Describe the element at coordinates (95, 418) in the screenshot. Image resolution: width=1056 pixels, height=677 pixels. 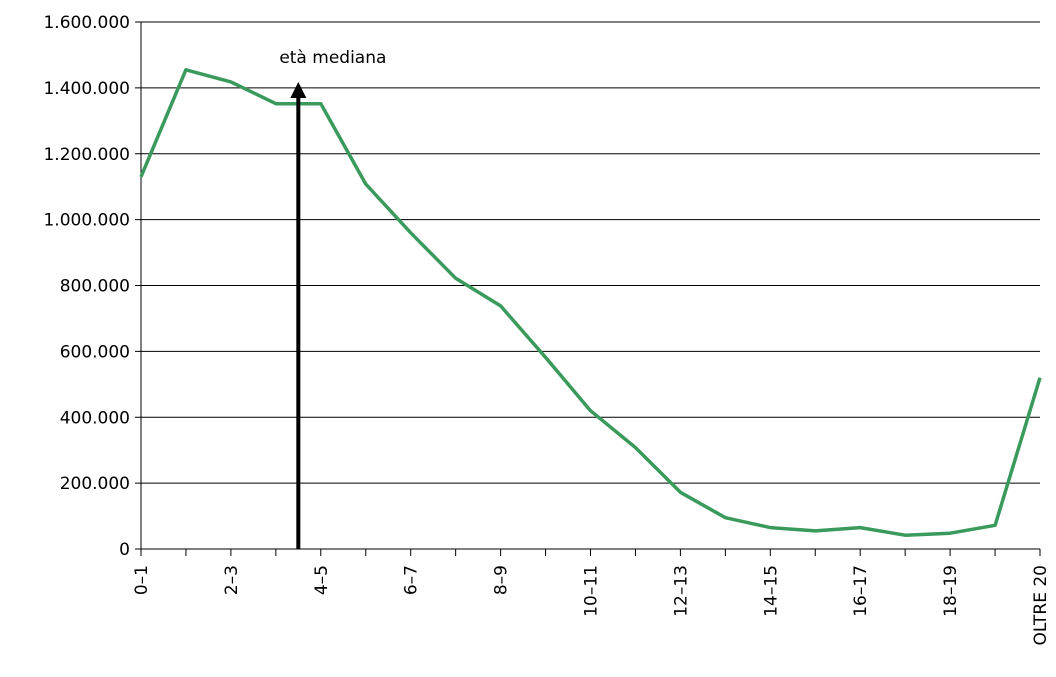
I see `y-tick-label: 400.000` at that location.